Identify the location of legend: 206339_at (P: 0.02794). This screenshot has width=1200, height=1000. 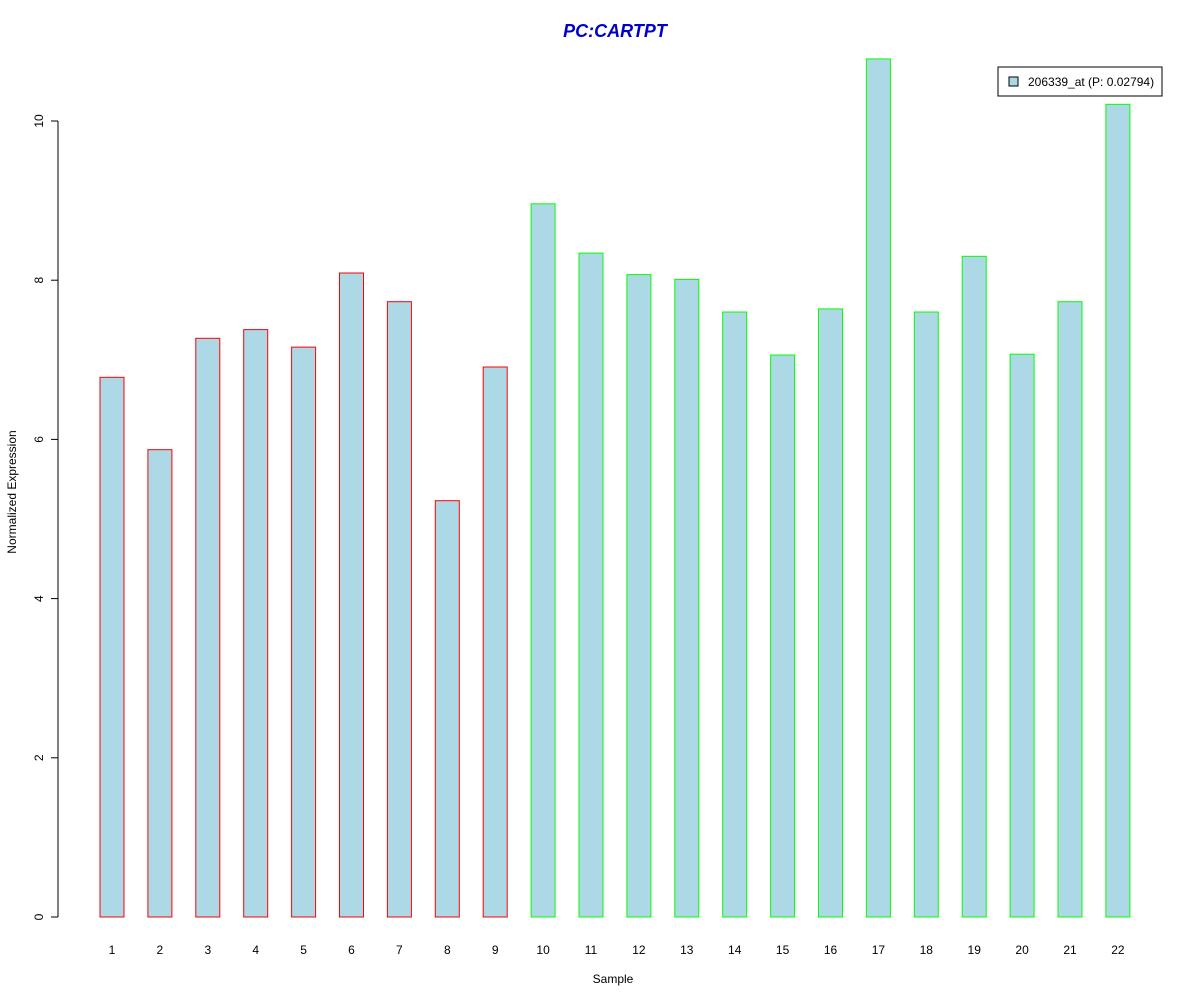
(1080, 81).